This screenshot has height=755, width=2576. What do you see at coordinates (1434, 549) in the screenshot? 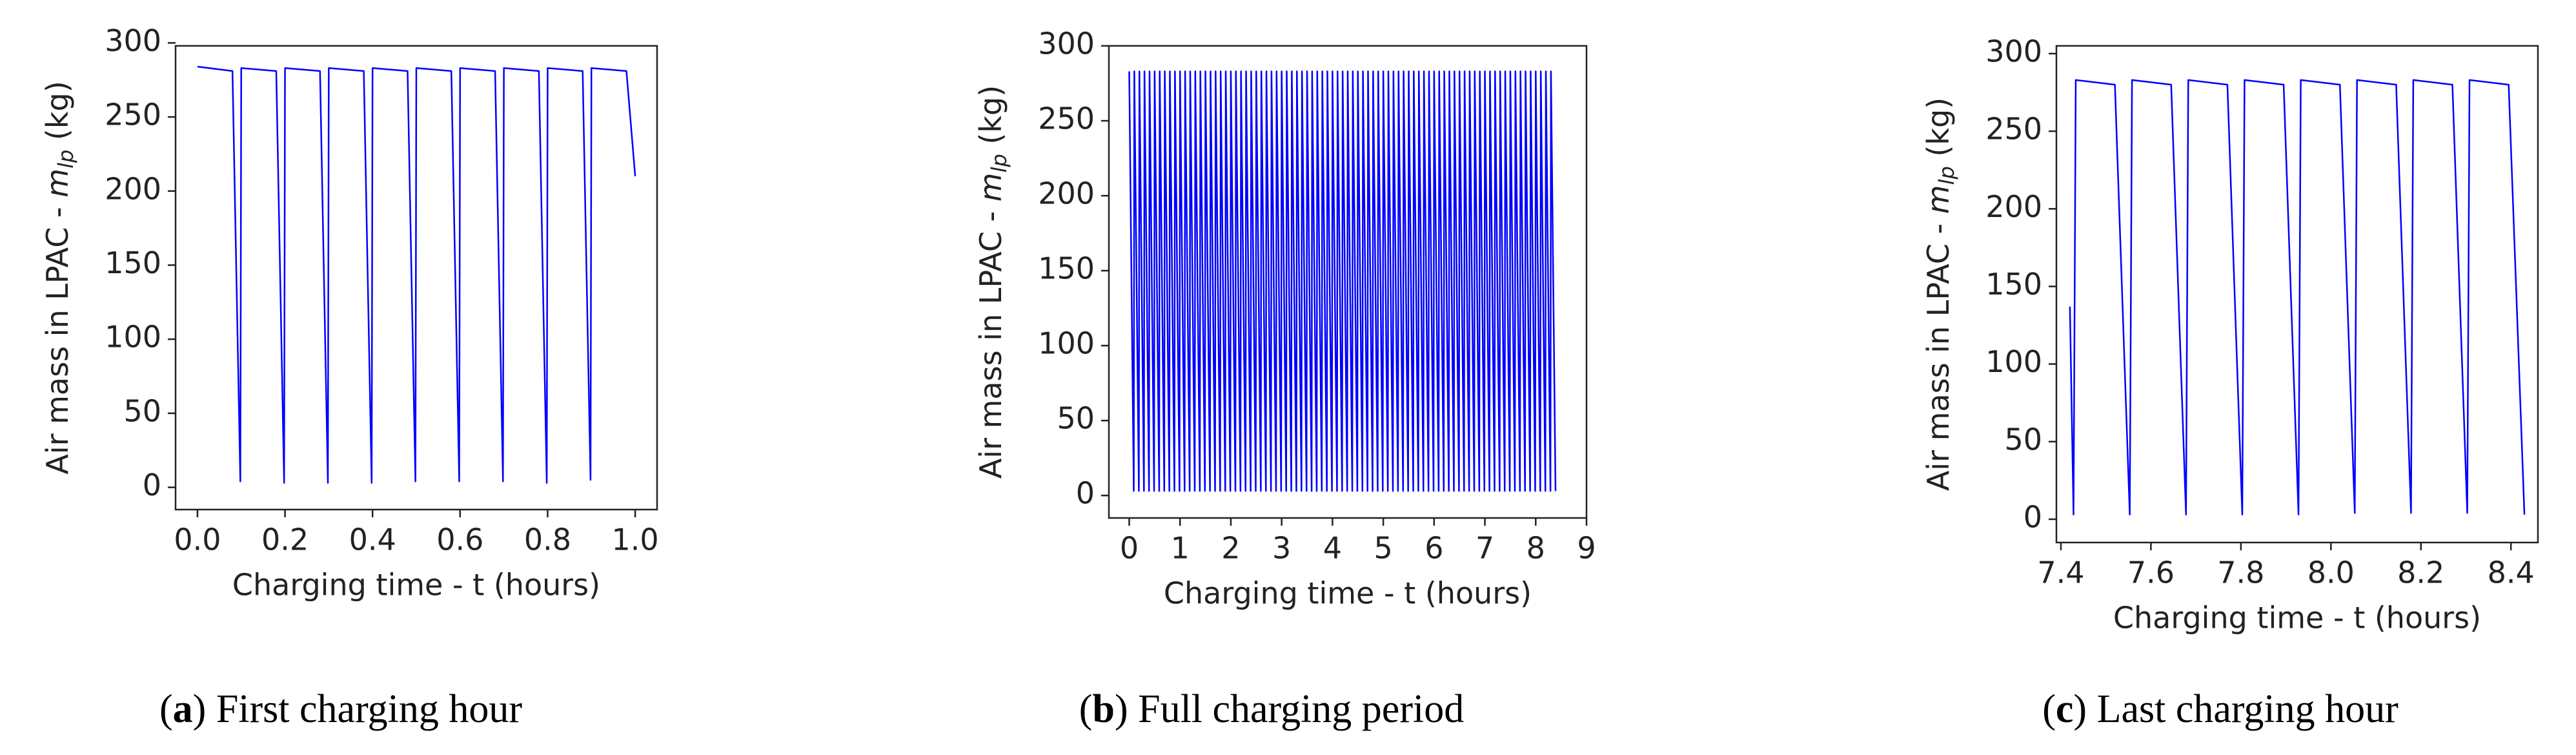
I see `x-tick-label: 6` at bounding box center [1434, 549].